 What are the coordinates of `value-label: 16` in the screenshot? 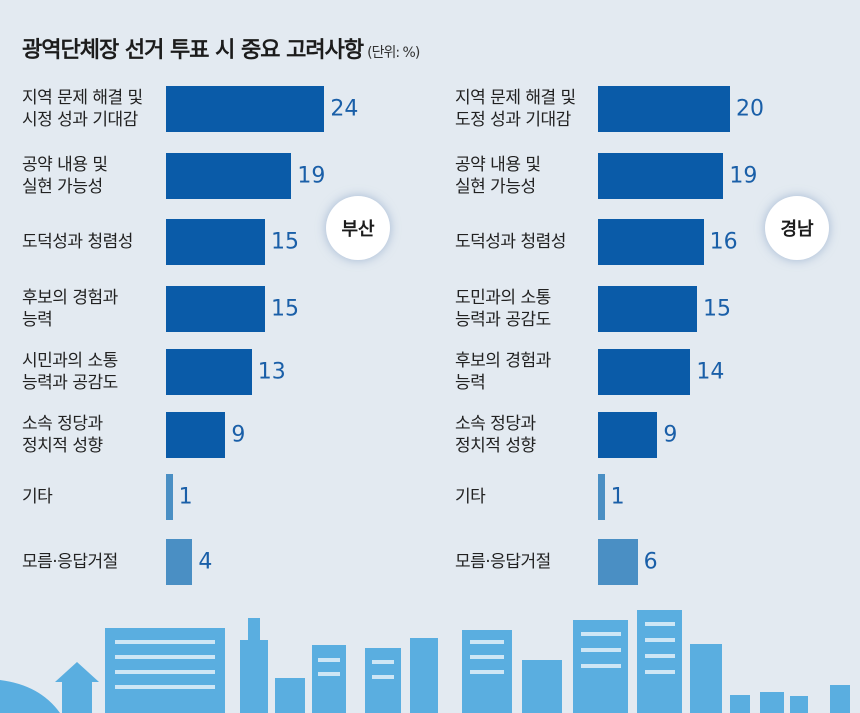 It's located at (723, 242).